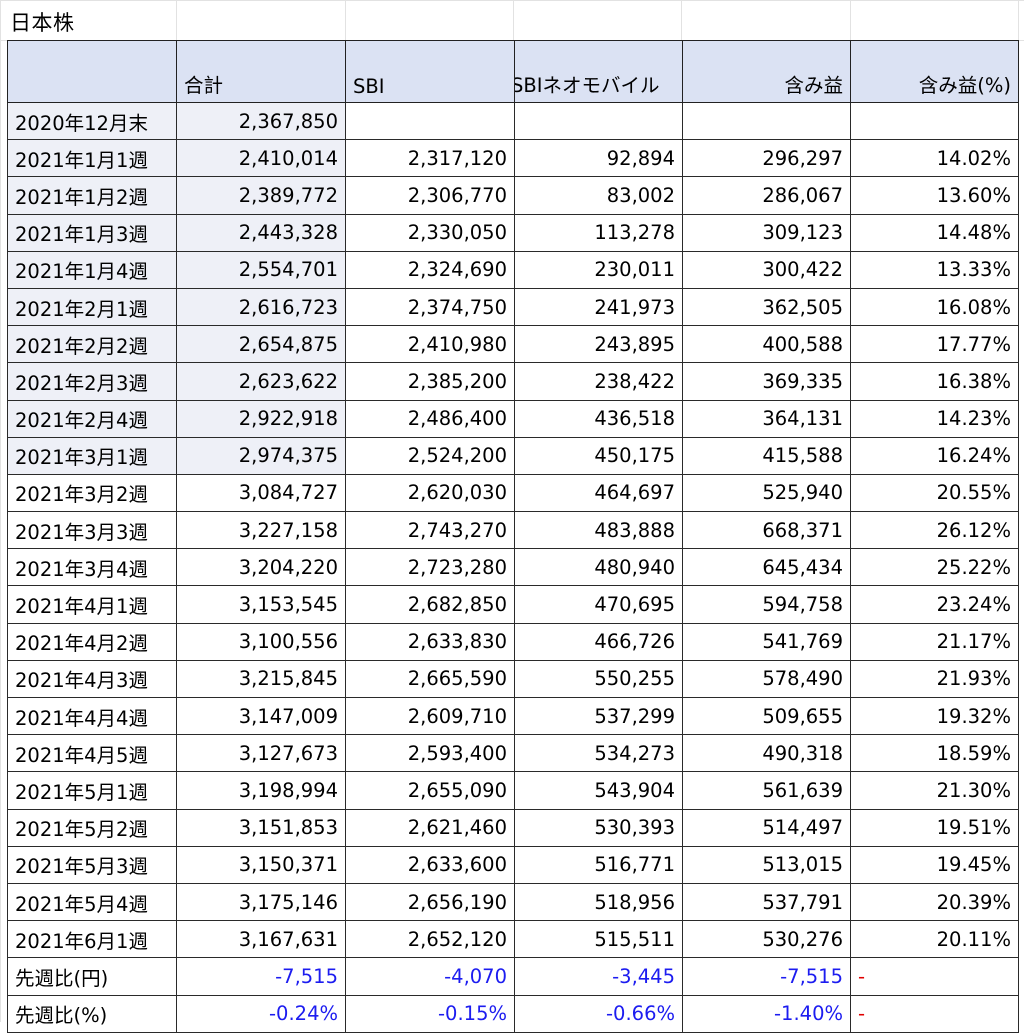  What do you see at coordinates (430, 976) in the screenshot?
I see `sbi-diff-cell: -4,070` at bounding box center [430, 976].